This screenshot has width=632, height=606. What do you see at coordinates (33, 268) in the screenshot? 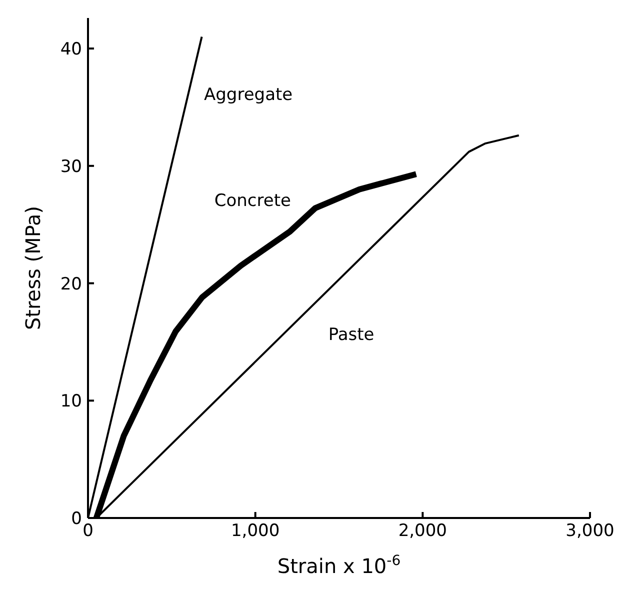
I see `y-axis-title: Stress (MPa)` at bounding box center [33, 268].